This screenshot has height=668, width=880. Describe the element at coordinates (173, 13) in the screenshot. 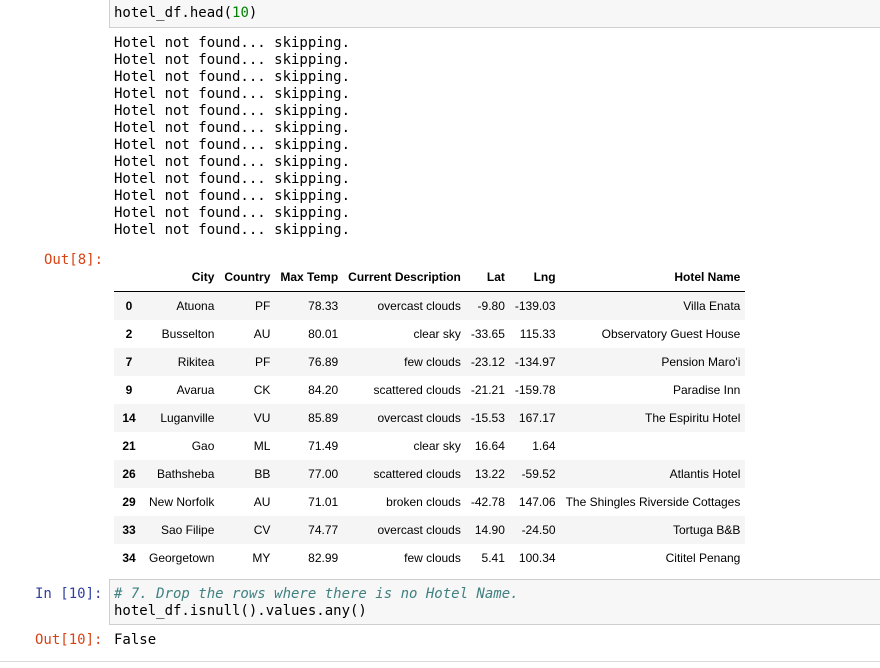

I see `code-text: hotel_df.head(` at that location.